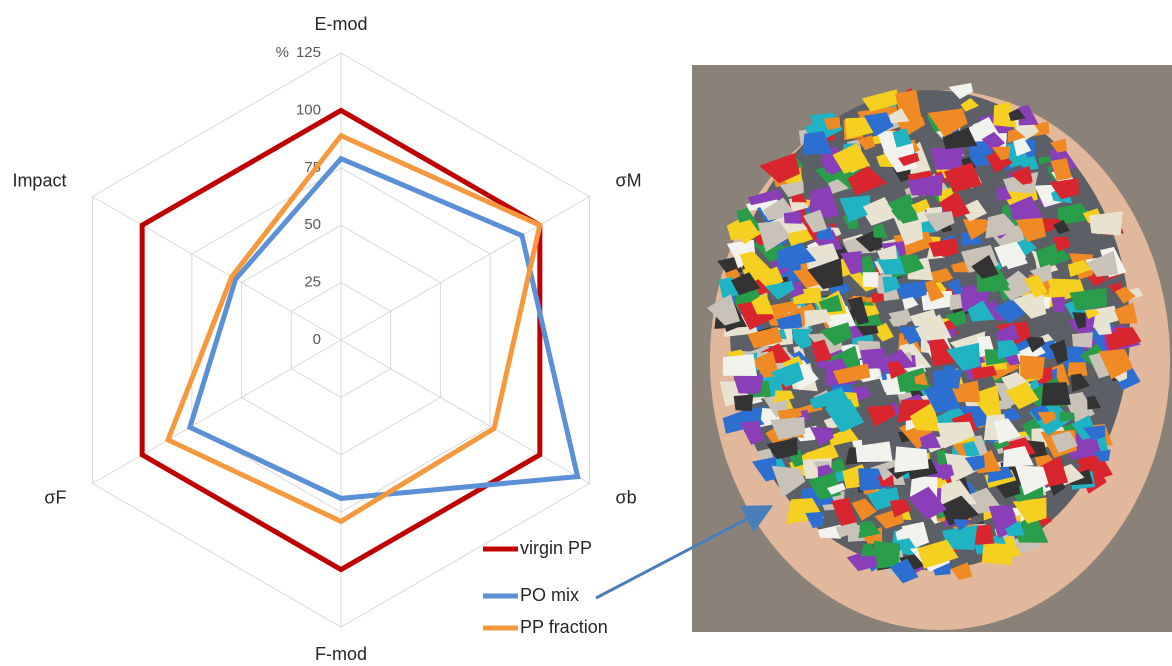  I want to click on axis-label: σF, so click(55, 497).